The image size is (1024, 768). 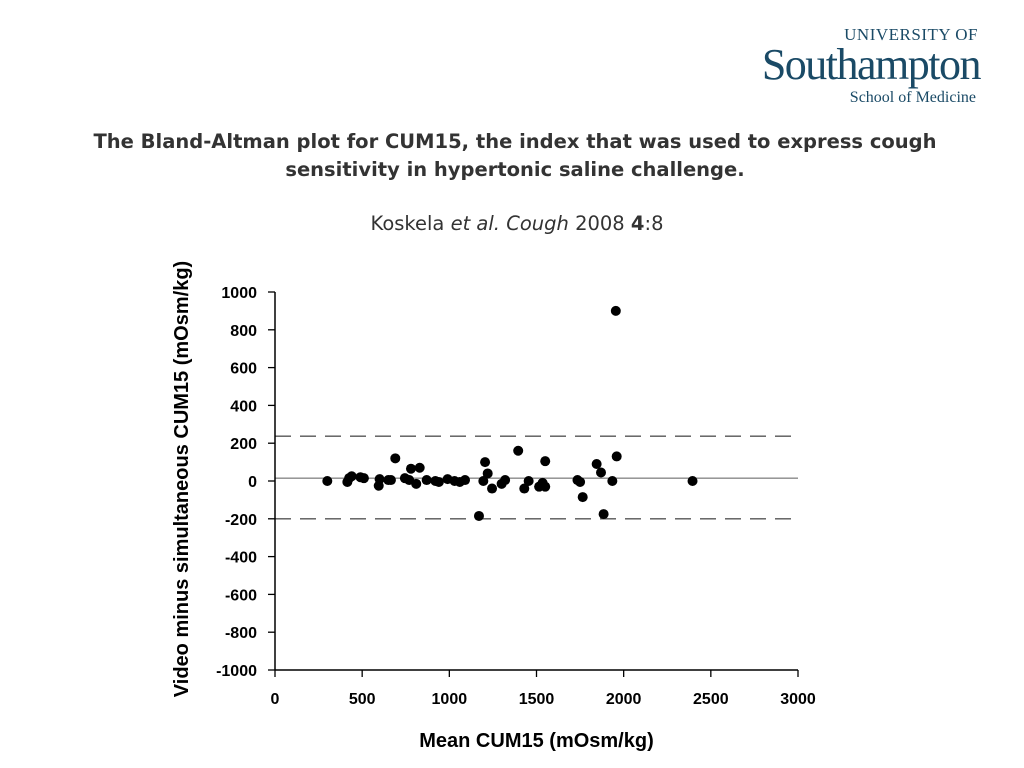 I want to click on y-tick-label: -200, so click(x=241, y=520).